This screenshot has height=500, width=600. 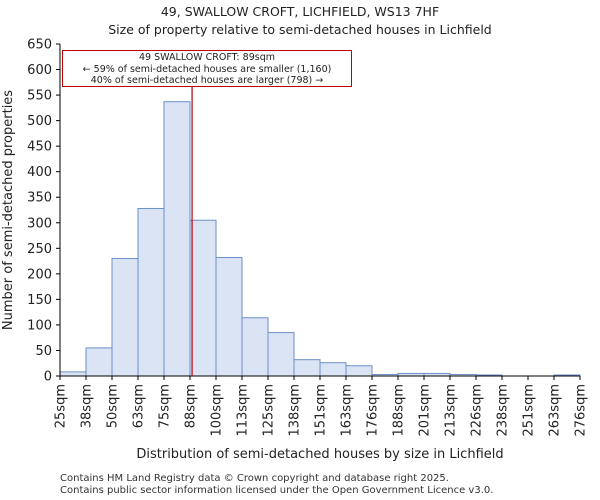 I want to click on x-tick-label: 151sqm, so click(x=321, y=410).